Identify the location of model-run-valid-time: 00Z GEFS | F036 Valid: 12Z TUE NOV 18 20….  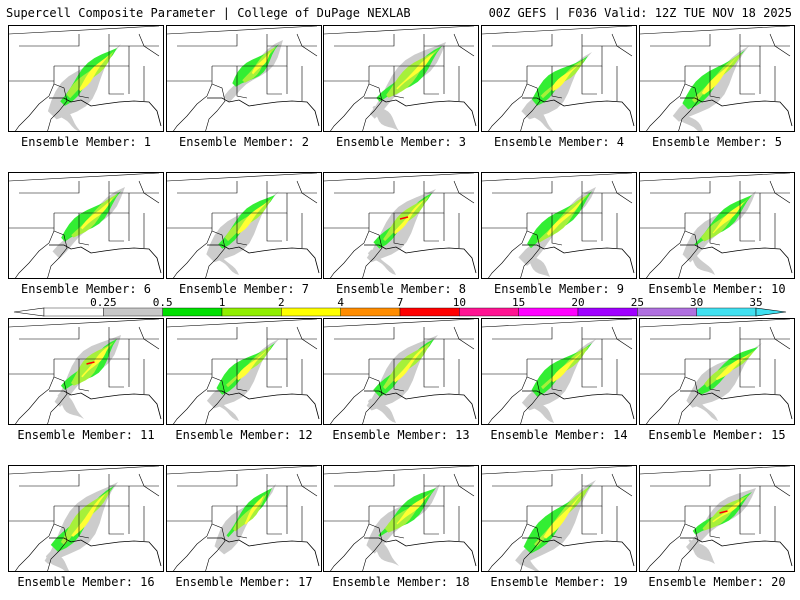
(640, 13).